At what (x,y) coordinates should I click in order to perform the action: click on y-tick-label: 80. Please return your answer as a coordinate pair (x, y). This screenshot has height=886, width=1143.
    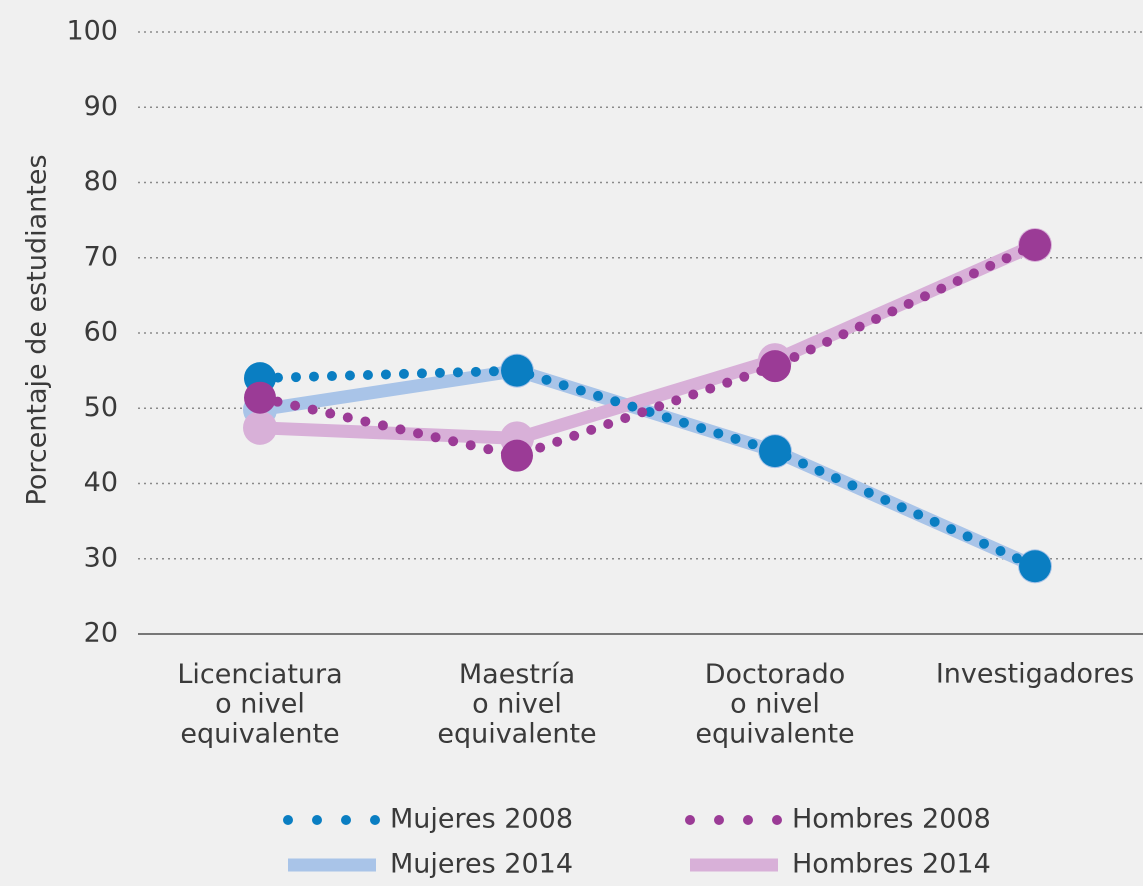
    Looking at the image, I should click on (101, 181).